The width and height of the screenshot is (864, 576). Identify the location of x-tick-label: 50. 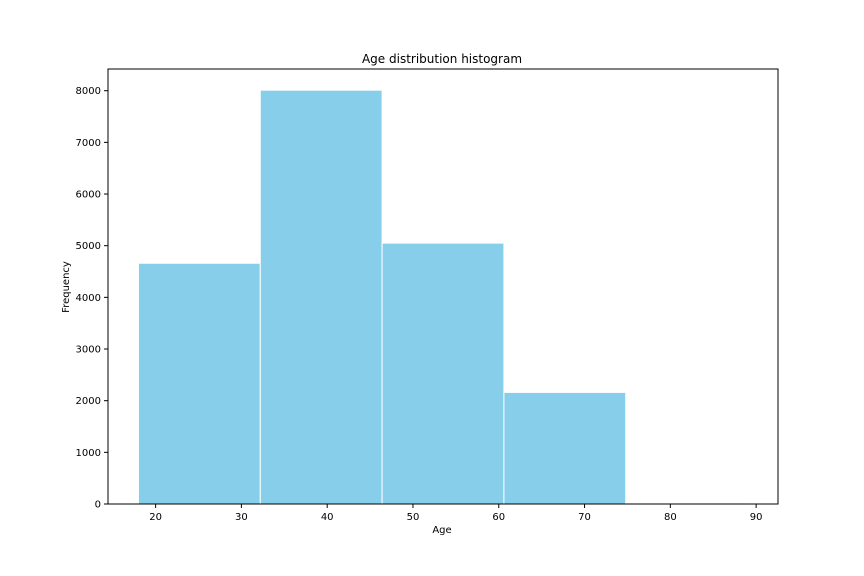
(413, 517).